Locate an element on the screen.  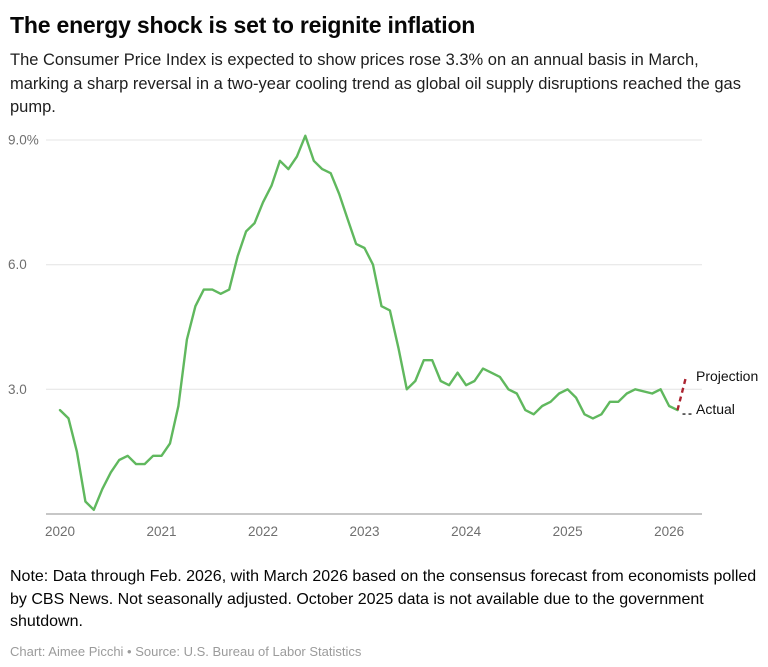
x-axis-tick-label: 2024 is located at coordinates (466, 531).